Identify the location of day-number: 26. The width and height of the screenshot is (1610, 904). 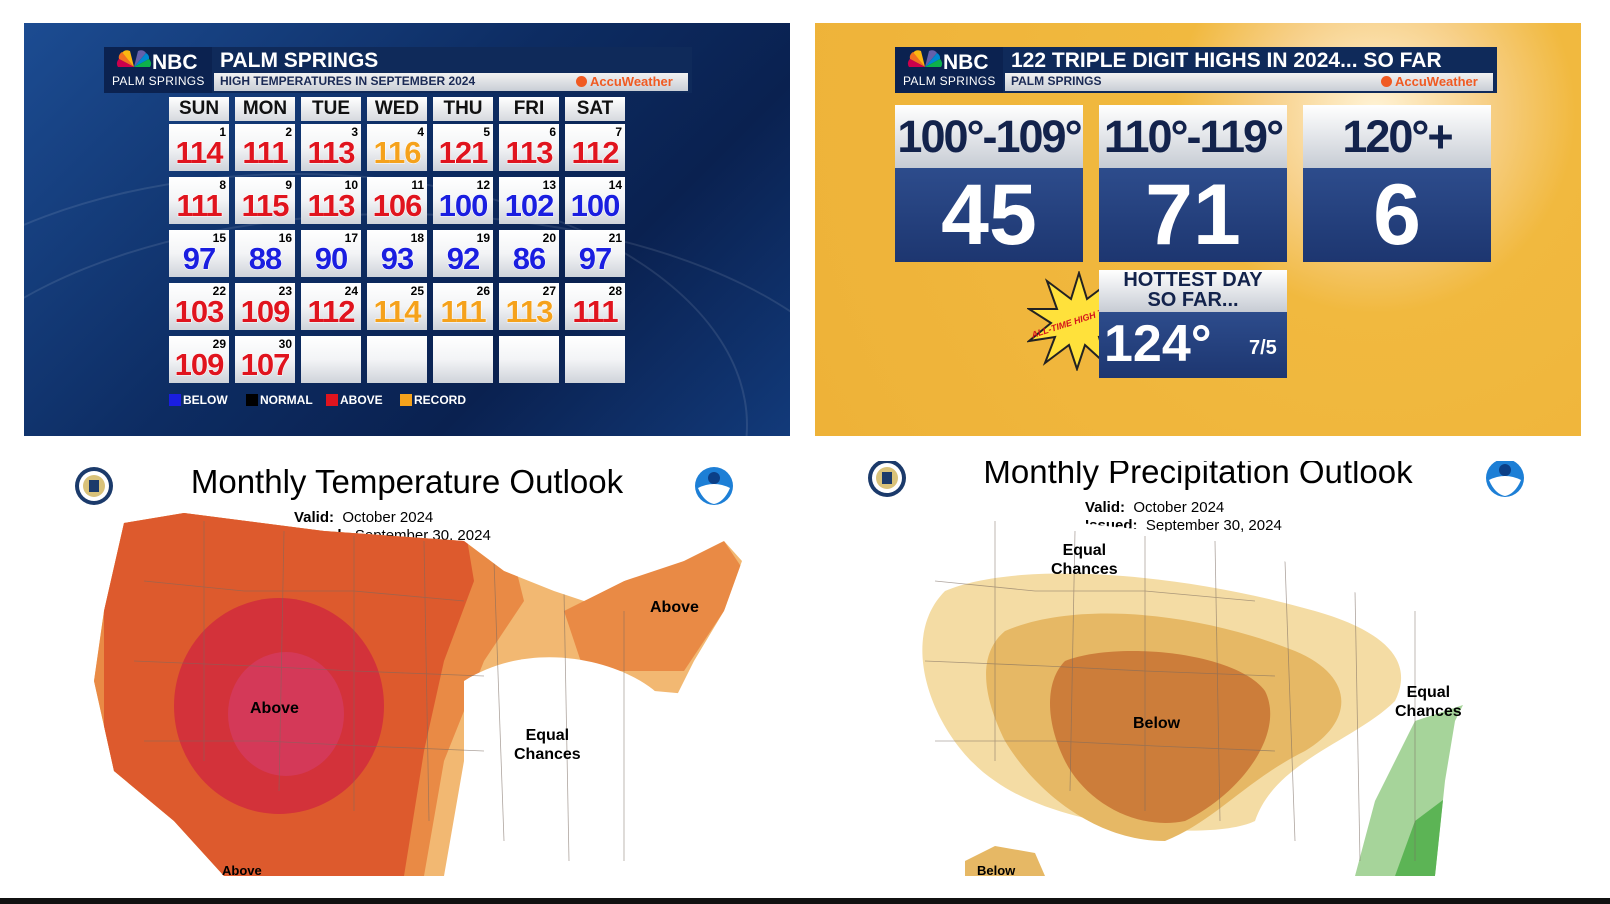
(483, 291).